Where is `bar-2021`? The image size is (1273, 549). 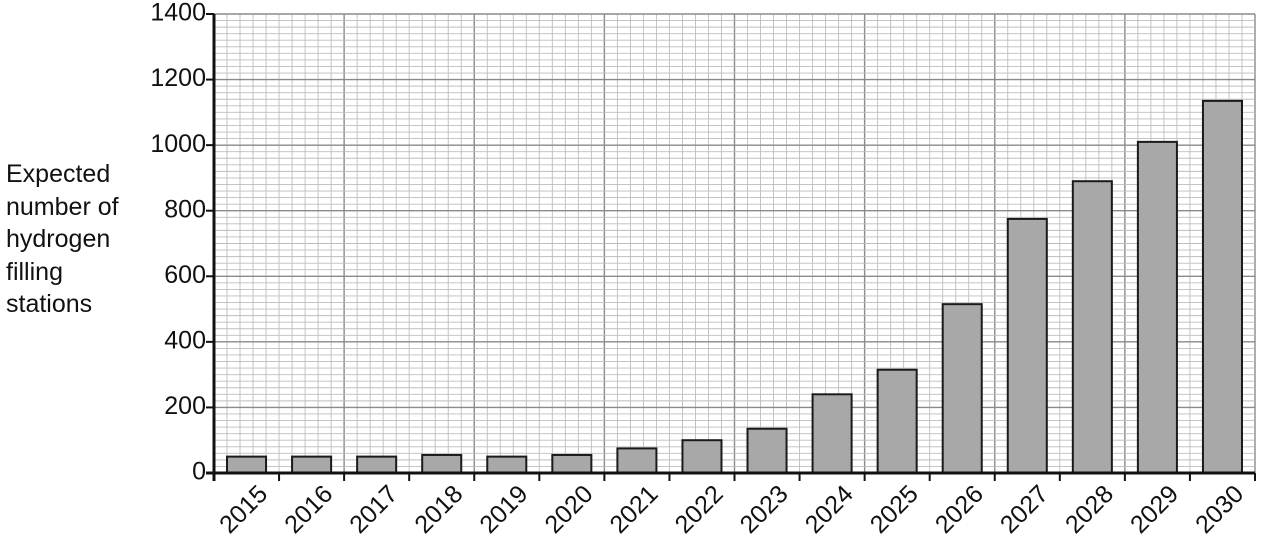 bar-2021 is located at coordinates (637, 460).